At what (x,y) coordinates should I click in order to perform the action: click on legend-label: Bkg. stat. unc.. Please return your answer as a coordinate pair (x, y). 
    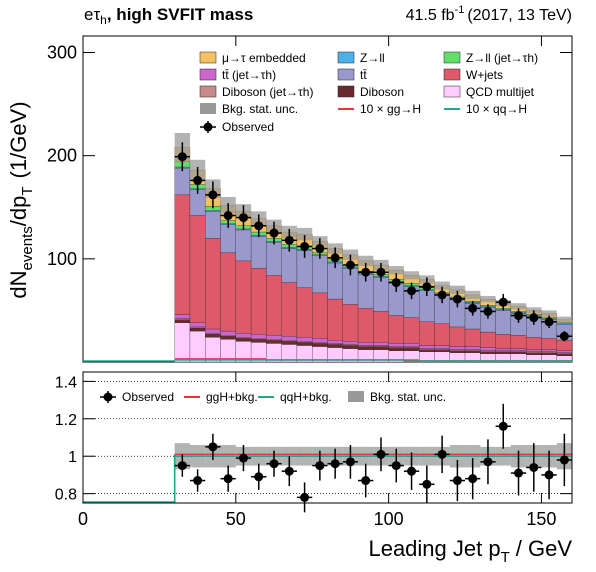
    Looking at the image, I should click on (408, 397).